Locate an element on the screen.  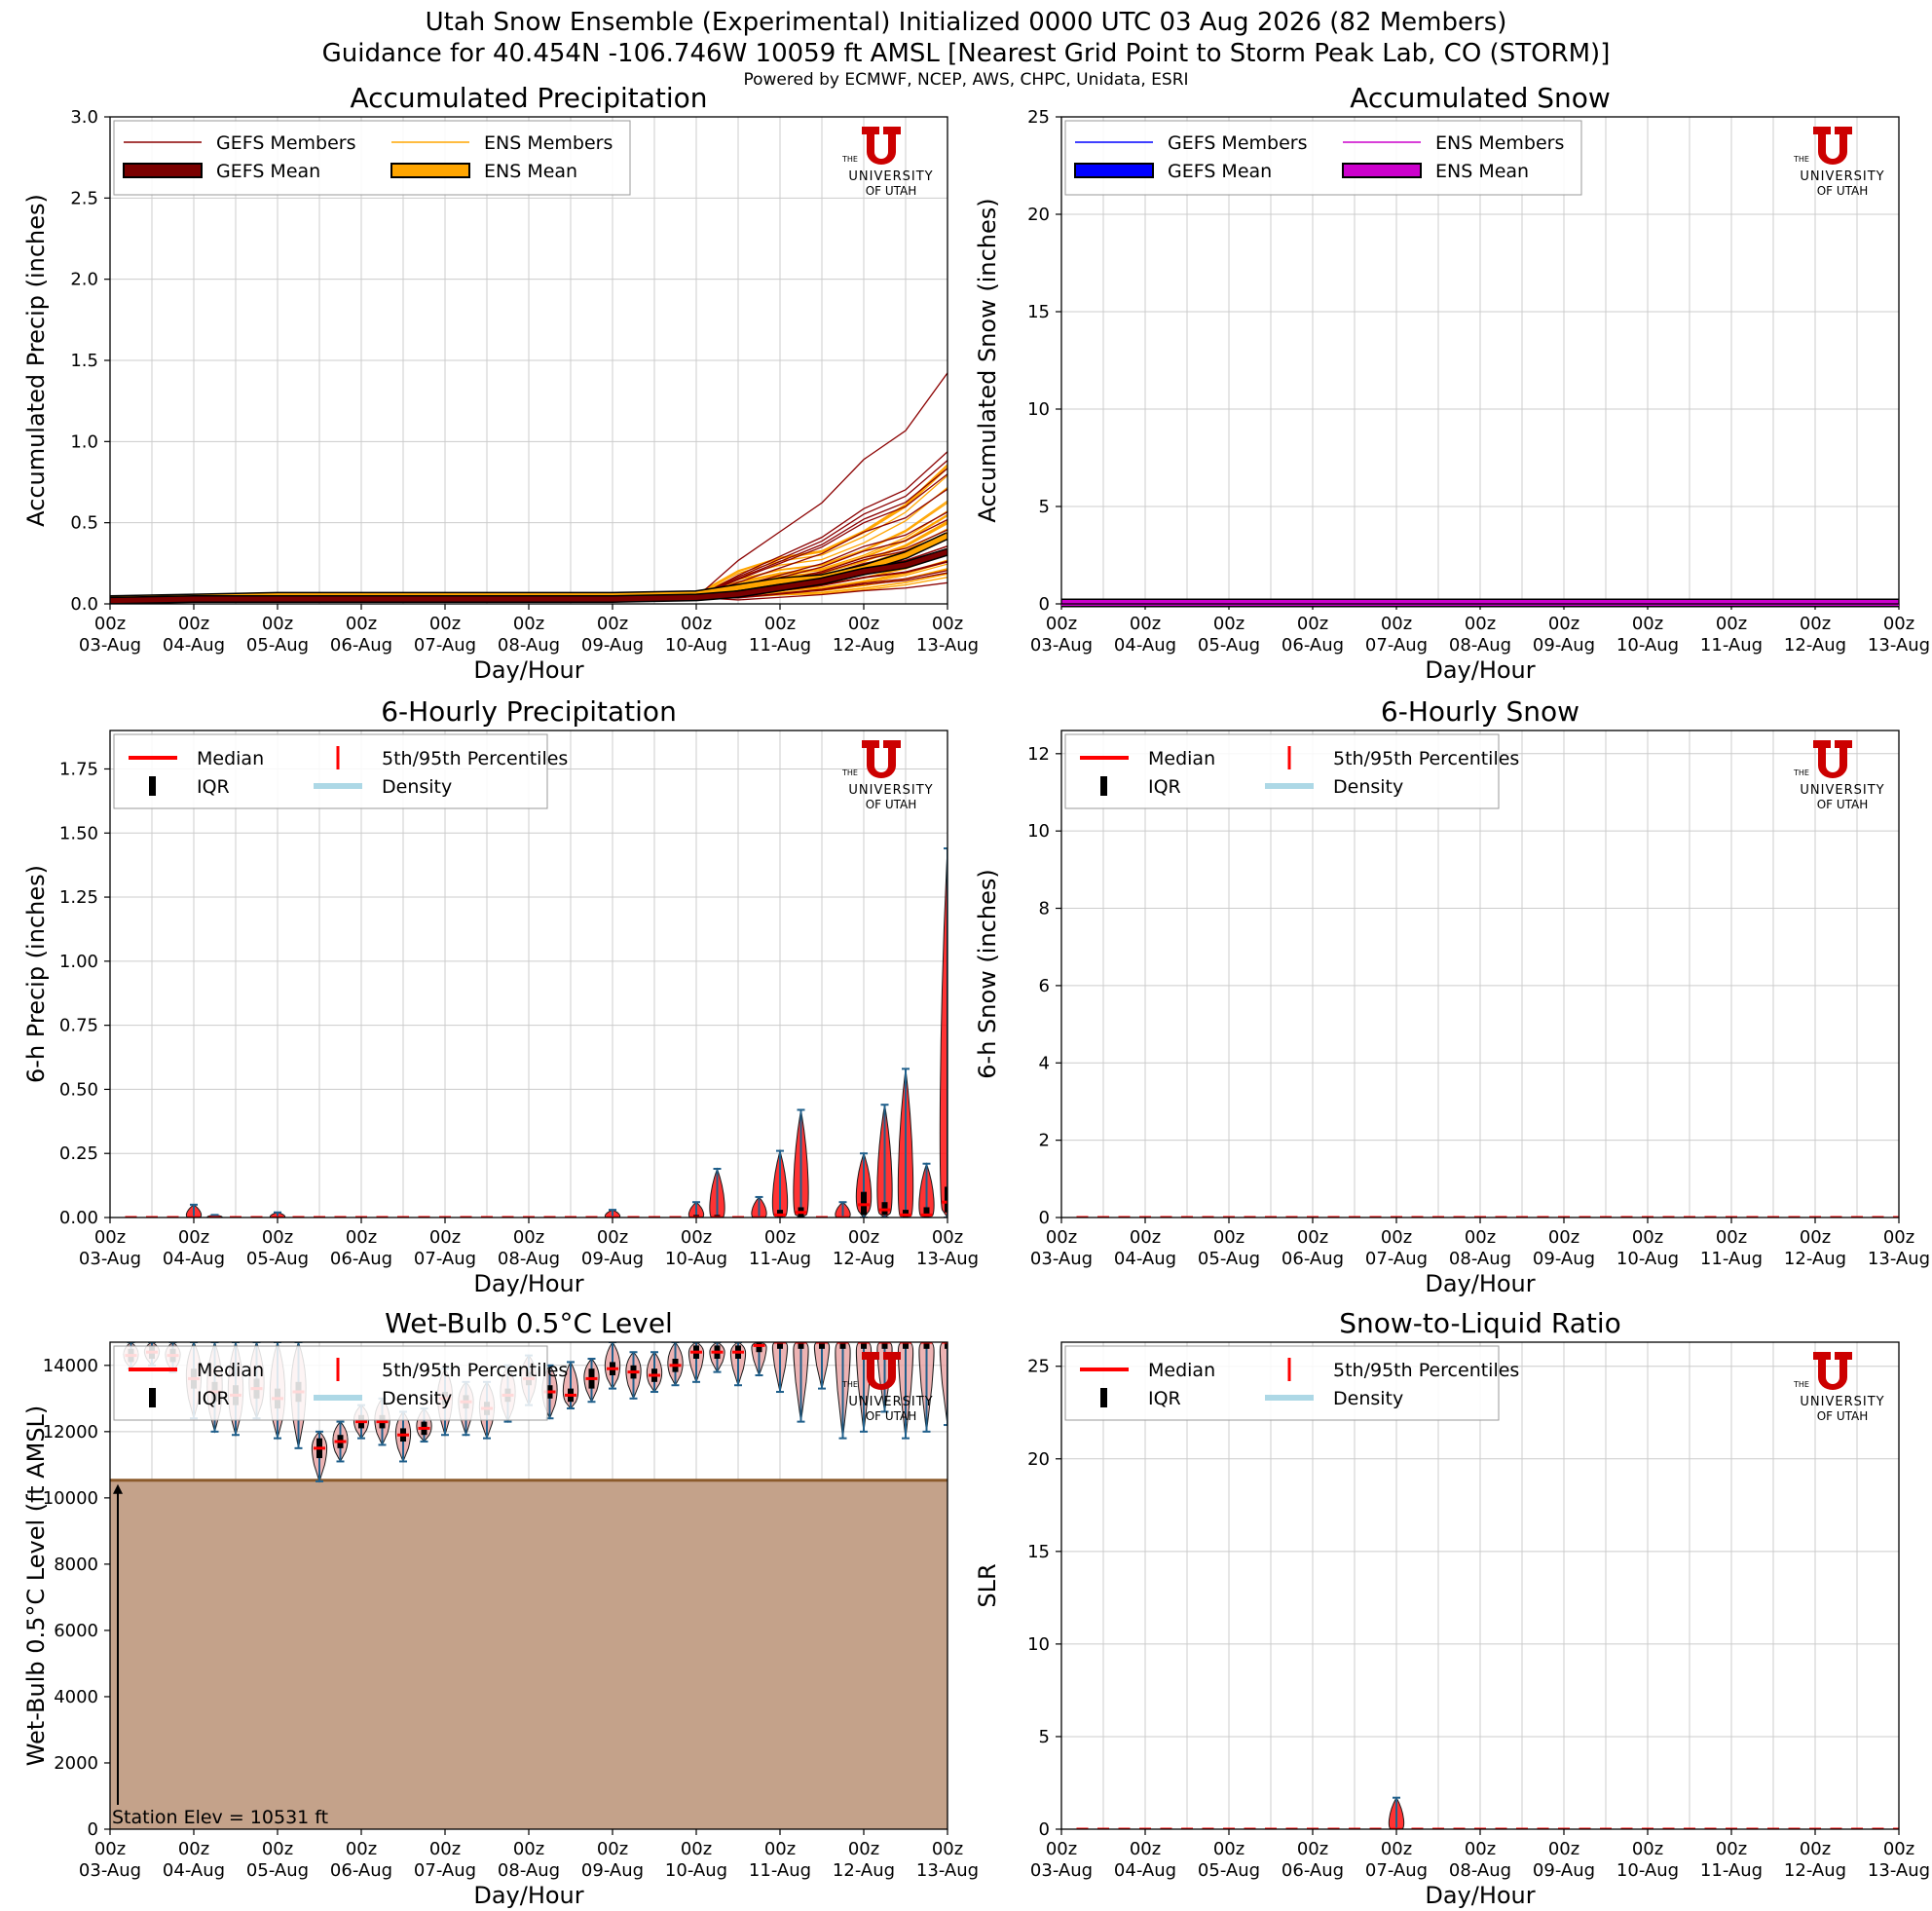
y-tick-label: 1.50 is located at coordinates (79, 833).